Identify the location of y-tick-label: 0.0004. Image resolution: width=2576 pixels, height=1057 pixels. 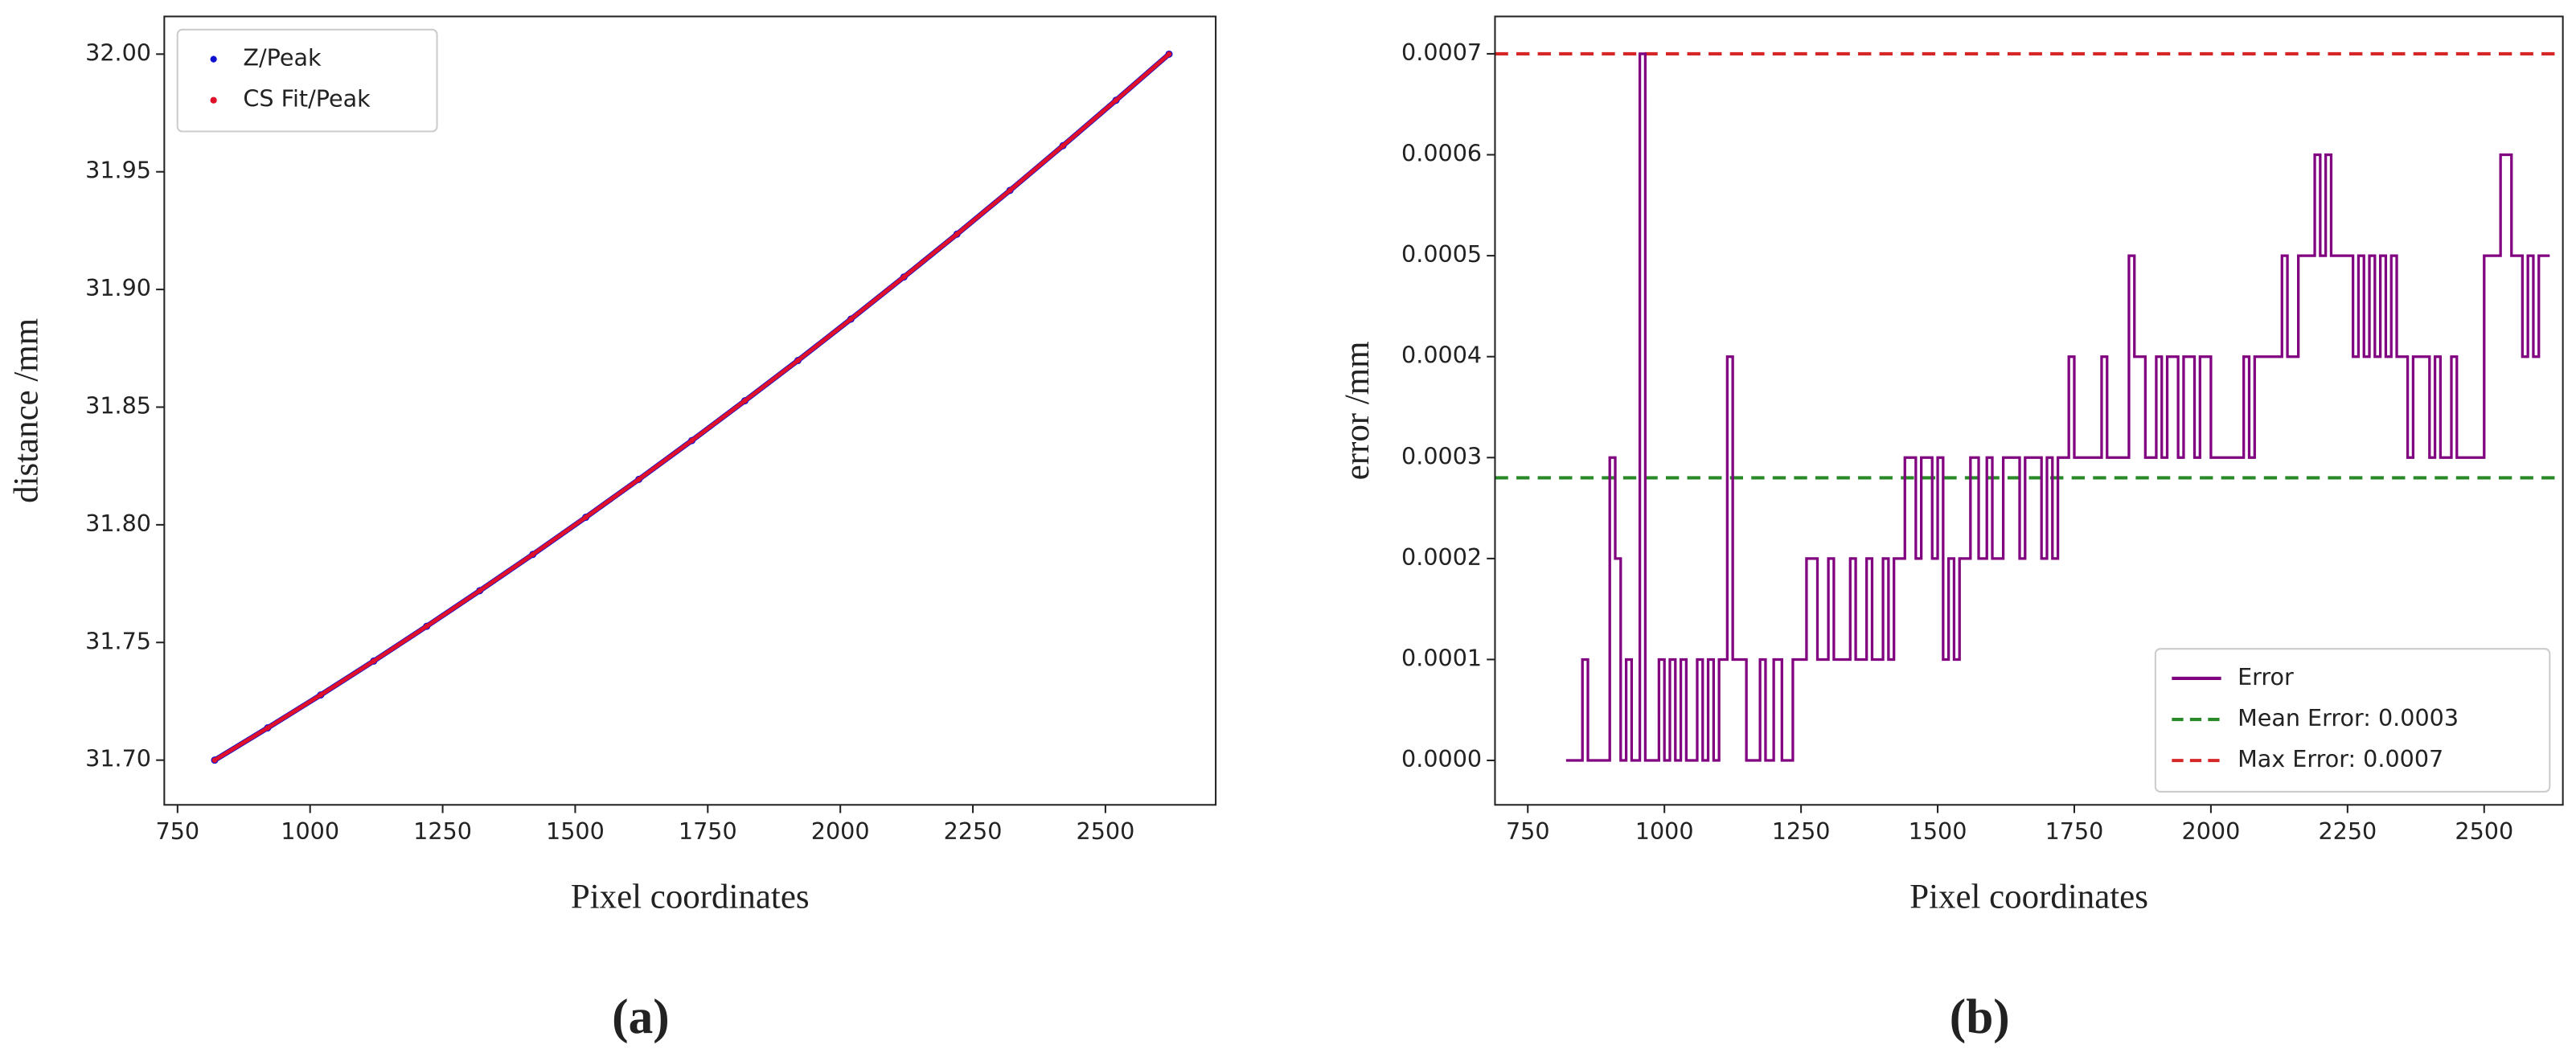
(1441, 355).